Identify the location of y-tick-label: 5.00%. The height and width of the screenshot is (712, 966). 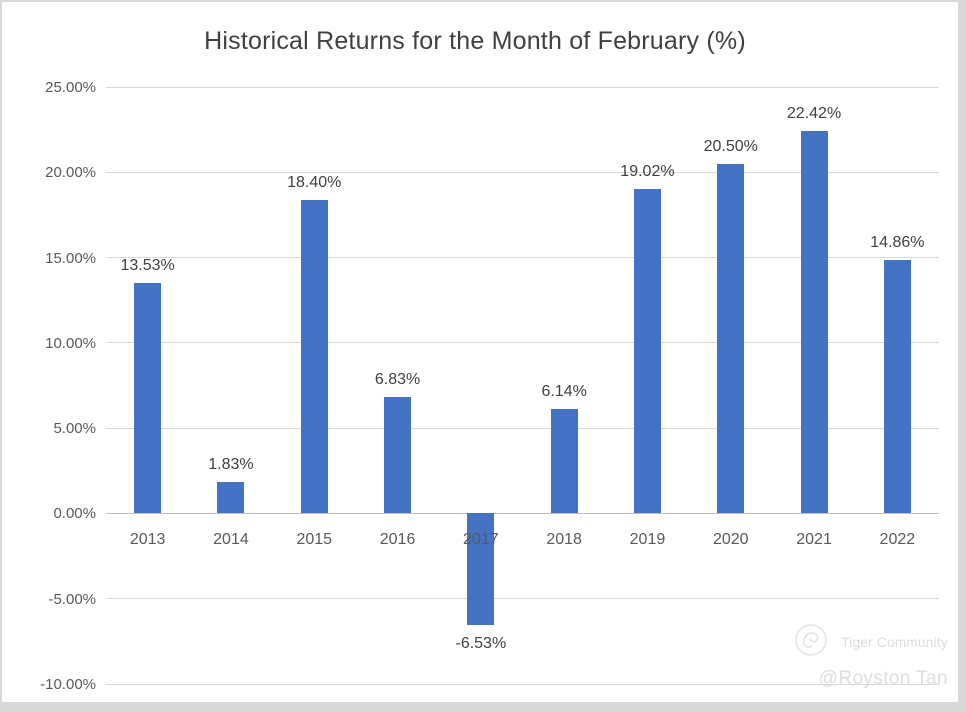
(74, 429).